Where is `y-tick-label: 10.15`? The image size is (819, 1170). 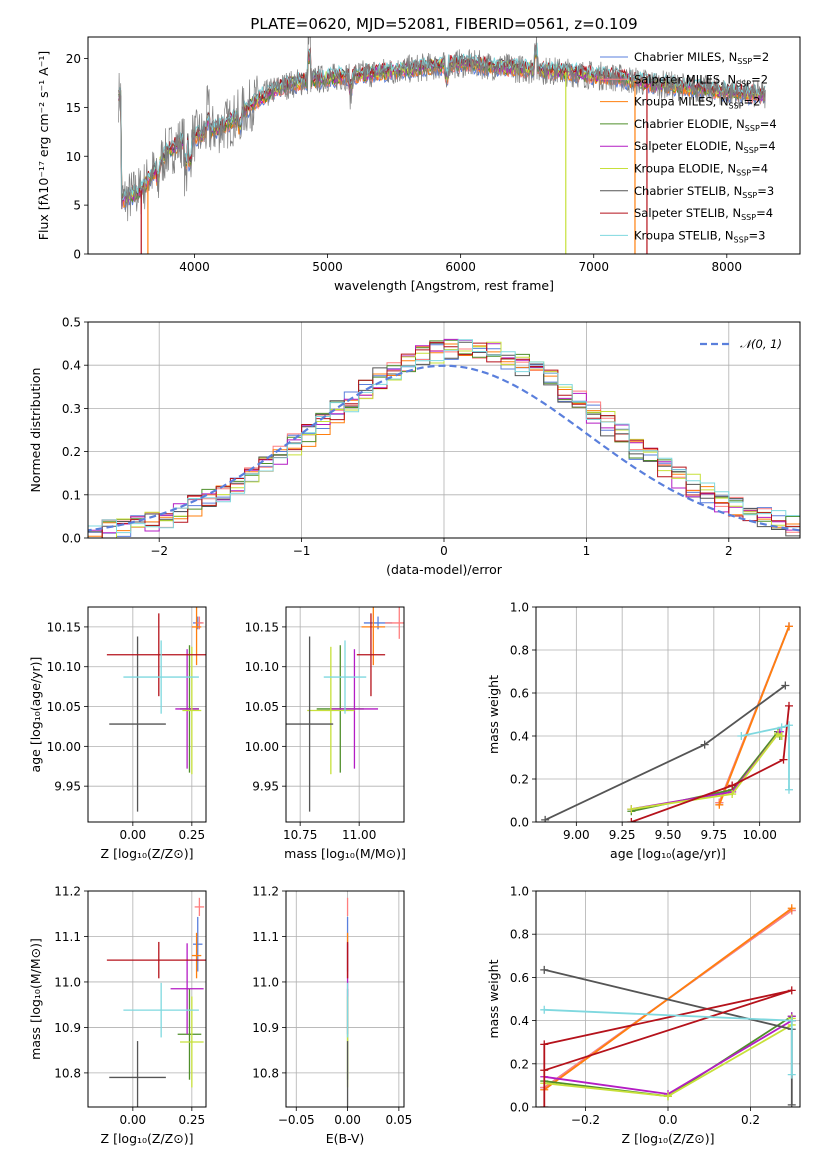
y-tick-label: 10.15 is located at coordinates (262, 627).